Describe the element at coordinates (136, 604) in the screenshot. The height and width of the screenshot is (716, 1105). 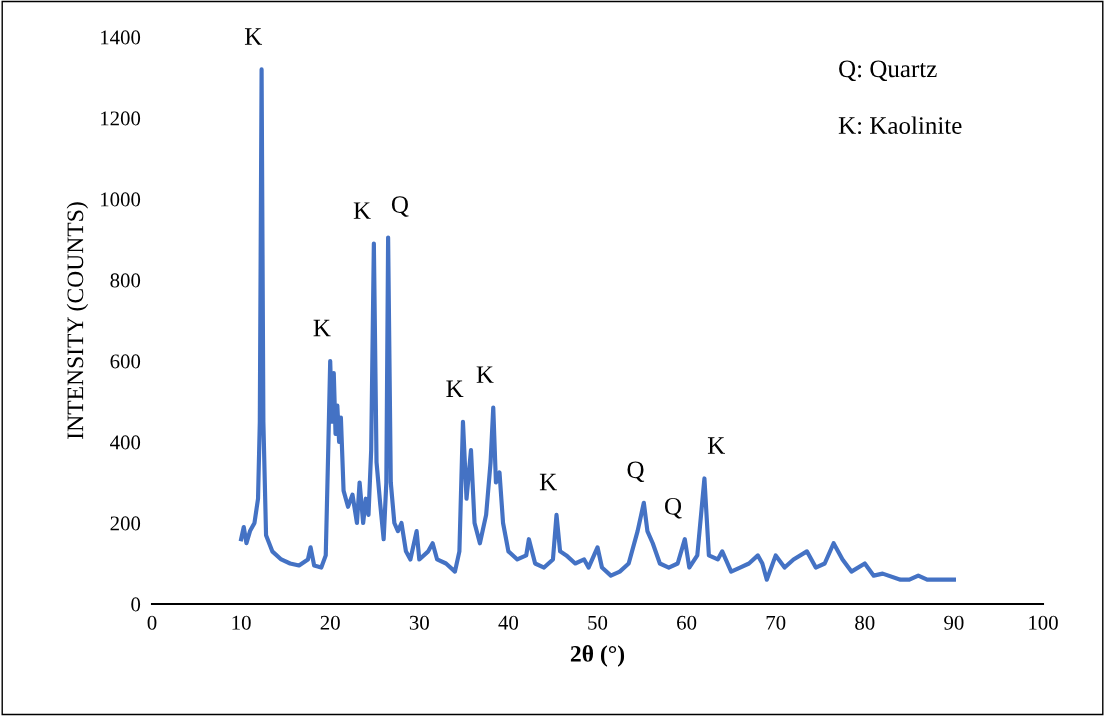
I see `y-tick-label: 0` at that location.